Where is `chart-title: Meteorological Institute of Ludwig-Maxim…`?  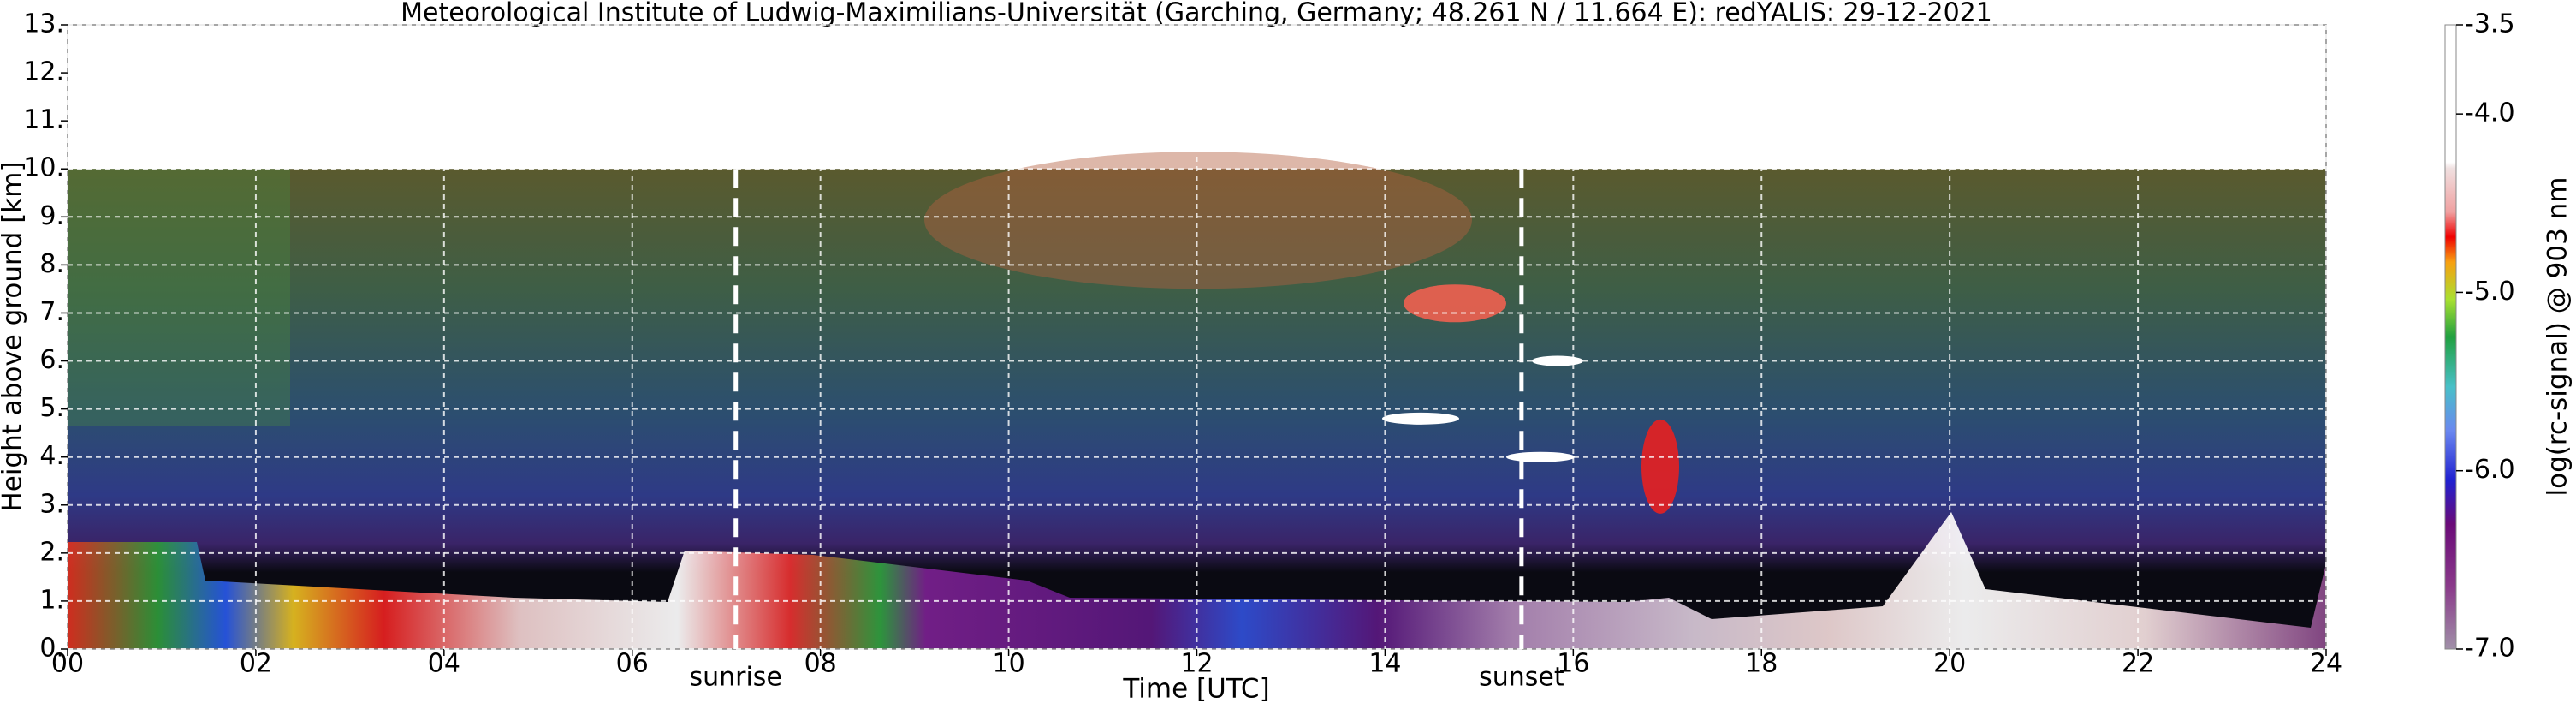 chart-title: Meteorological Institute of Ludwig-Maxim… is located at coordinates (1196, 14).